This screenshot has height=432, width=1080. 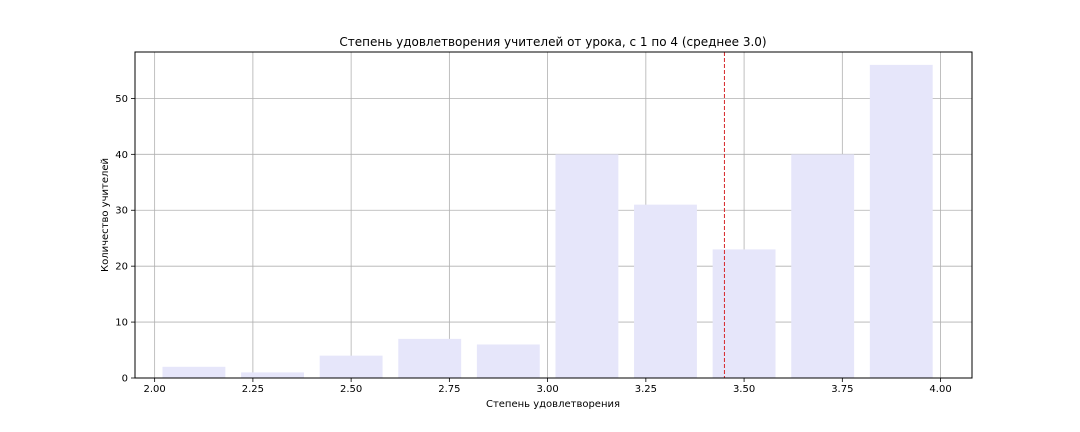 What do you see at coordinates (842, 389) in the screenshot?
I see `x-tick-label: 3.75` at bounding box center [842, 389].